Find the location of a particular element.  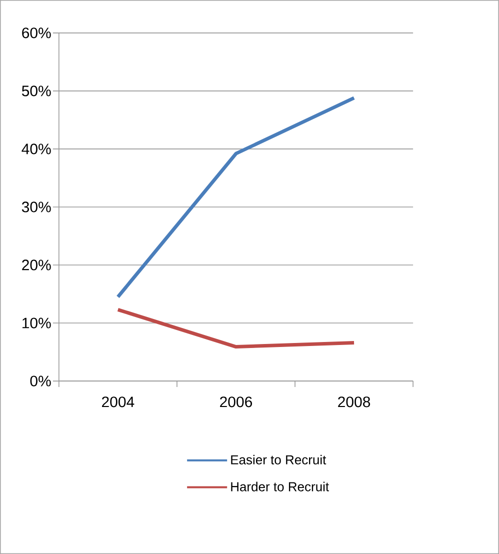

y-tick-label: 0% is located at coordinates (40, 381).